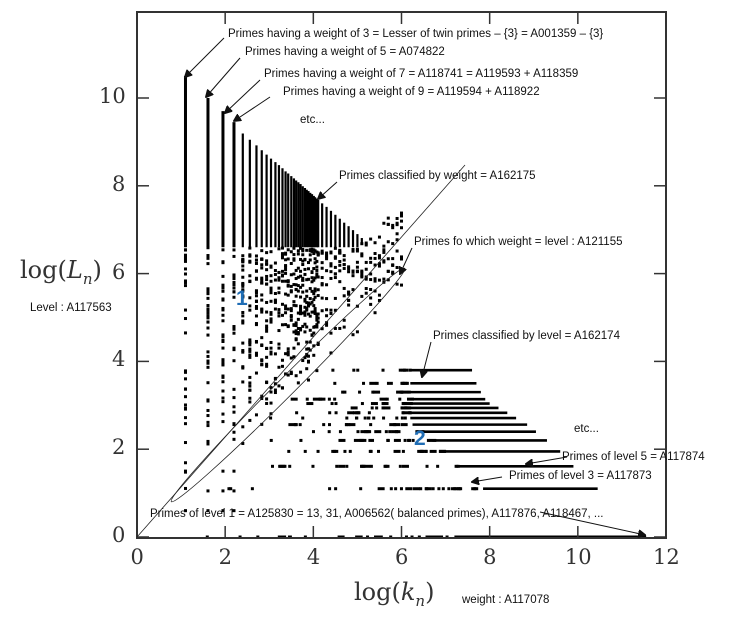 Image resolution: width=731 pixels, height=621 pixels. I want to click on y-tick-label: 2, so click(119, 447).